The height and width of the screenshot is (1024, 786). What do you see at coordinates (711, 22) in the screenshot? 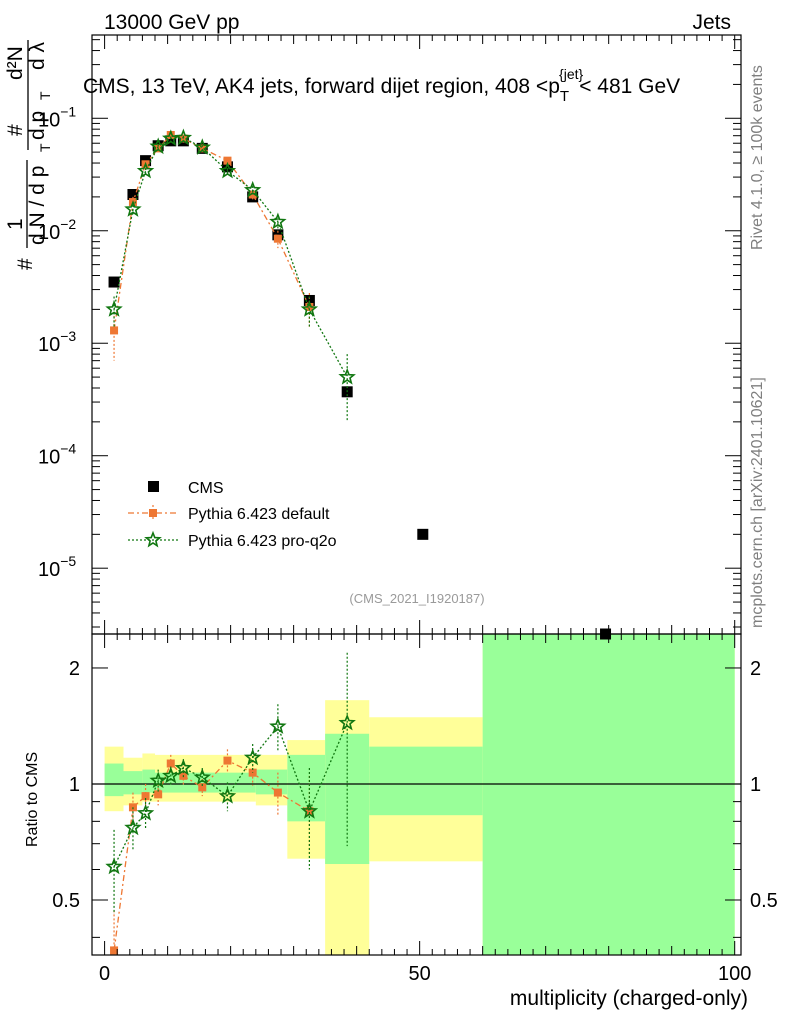
I see `category-label: Jets` at bounding box center [711, 22].